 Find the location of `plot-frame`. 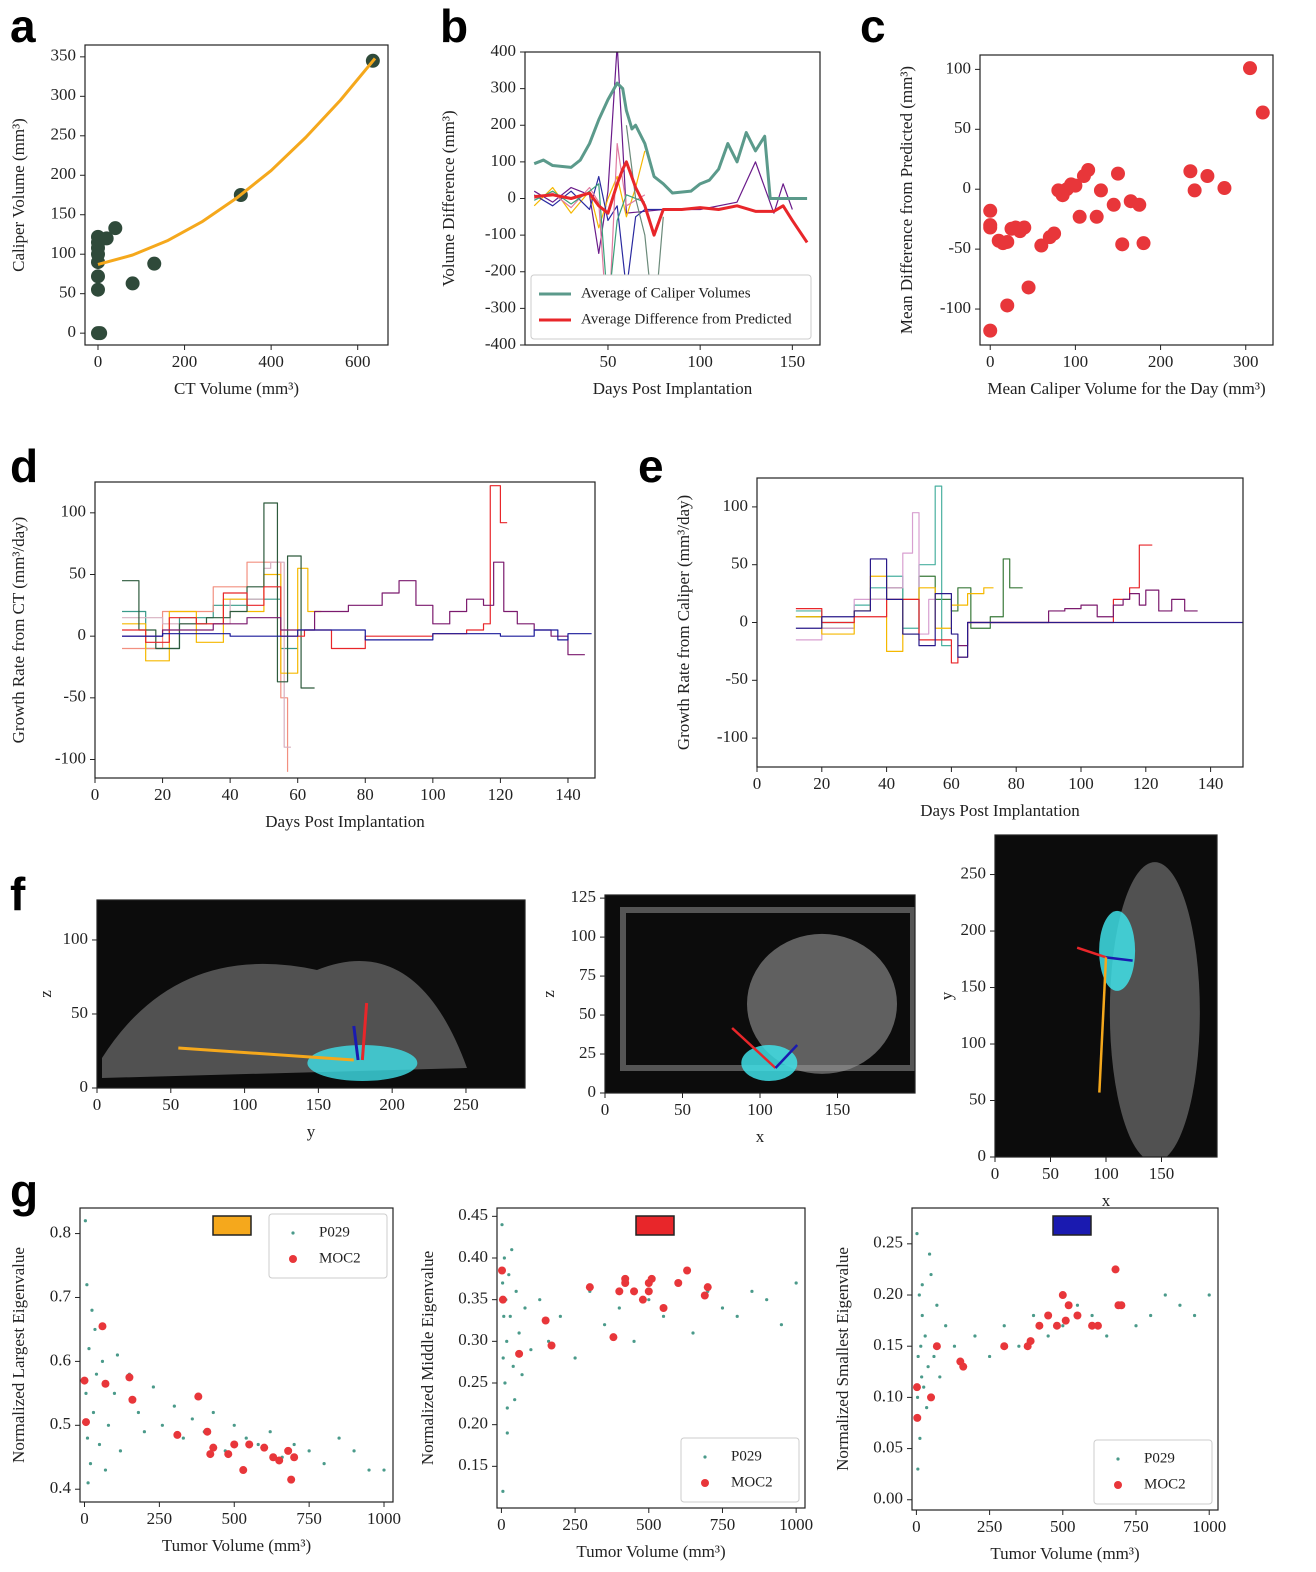

plot-frame is located at coordinates (311, 994).